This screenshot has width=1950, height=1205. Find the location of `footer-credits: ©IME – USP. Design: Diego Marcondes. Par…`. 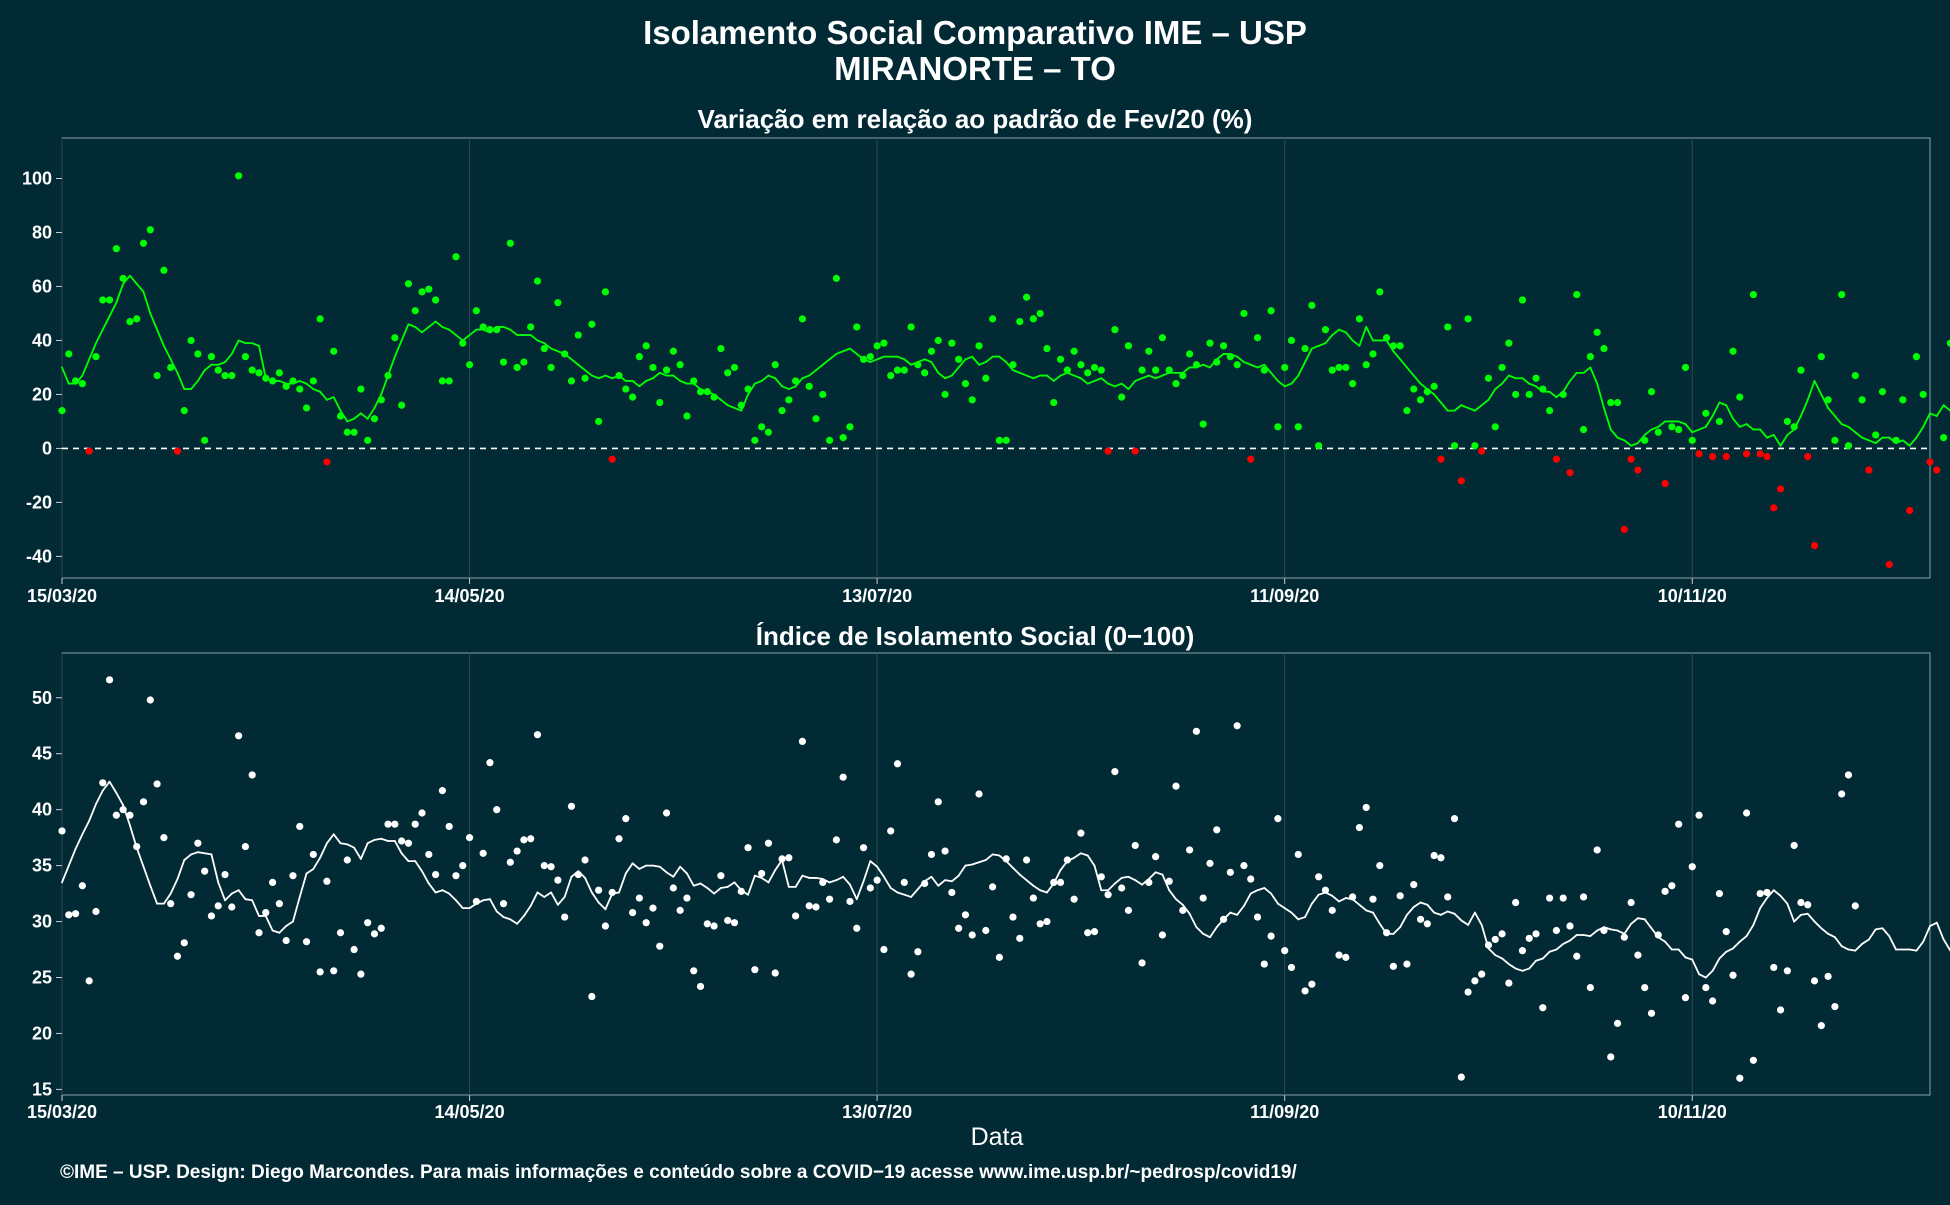

footer-credits: ©IME – USP. Design: Diego Marcondes. Par… is located at coordinates (678, 1172).